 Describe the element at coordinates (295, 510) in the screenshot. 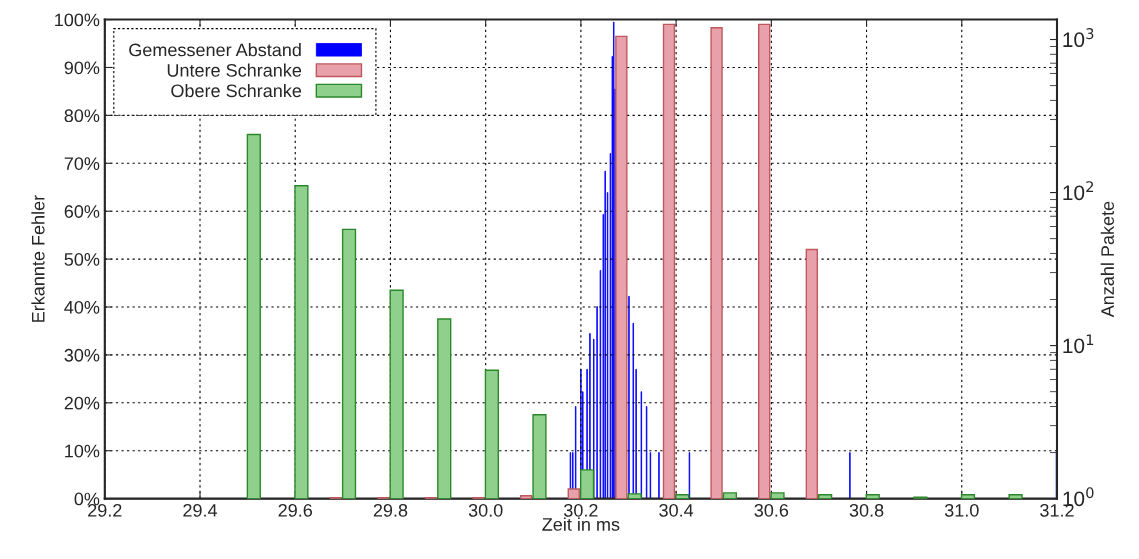

I see `x-tick-label: 29.6` at that location.